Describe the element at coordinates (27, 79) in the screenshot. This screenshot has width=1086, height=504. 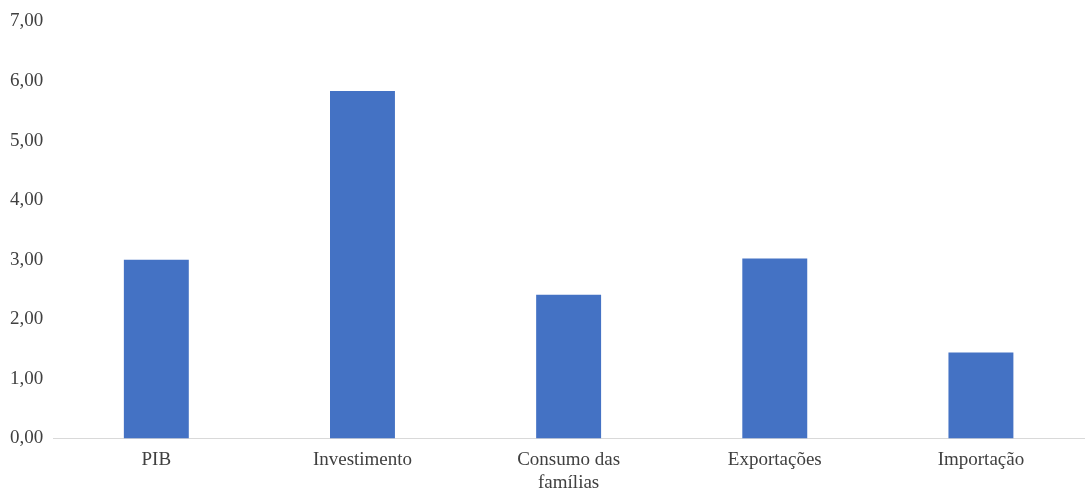
I see `y-tick-label: 6,00` at that location.